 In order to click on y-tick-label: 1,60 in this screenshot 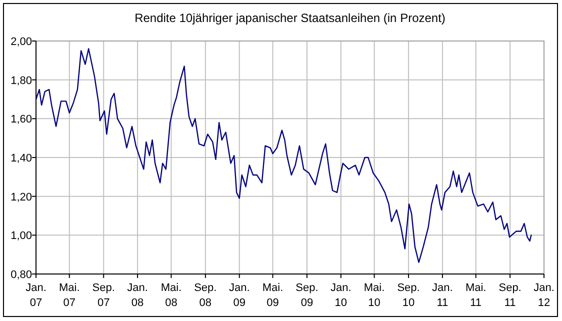, I will do `click(21, 120)`.